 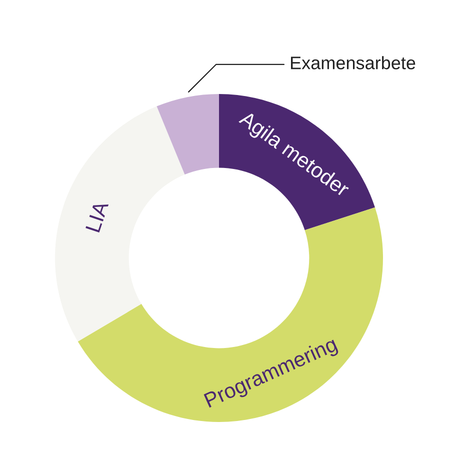 What do you see at coordinates (353, 63) in the screenshot?
I see `slice-label: Examensarbete` at bounding box center [353, 63].